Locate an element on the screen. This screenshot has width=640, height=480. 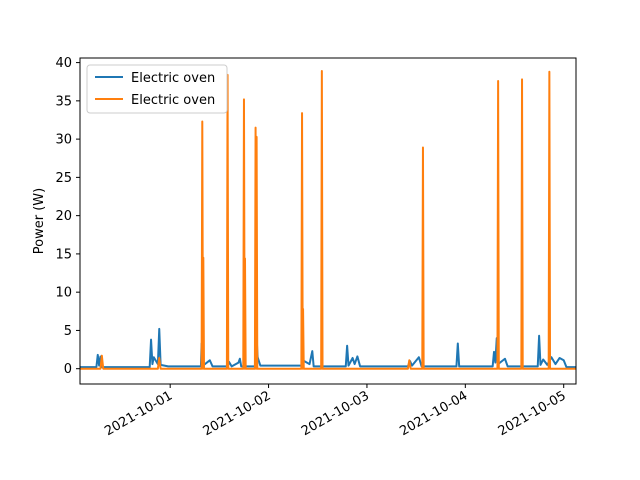
legend-label-electric-oven-blue: Electric oven is located at coordinates (173, 78).